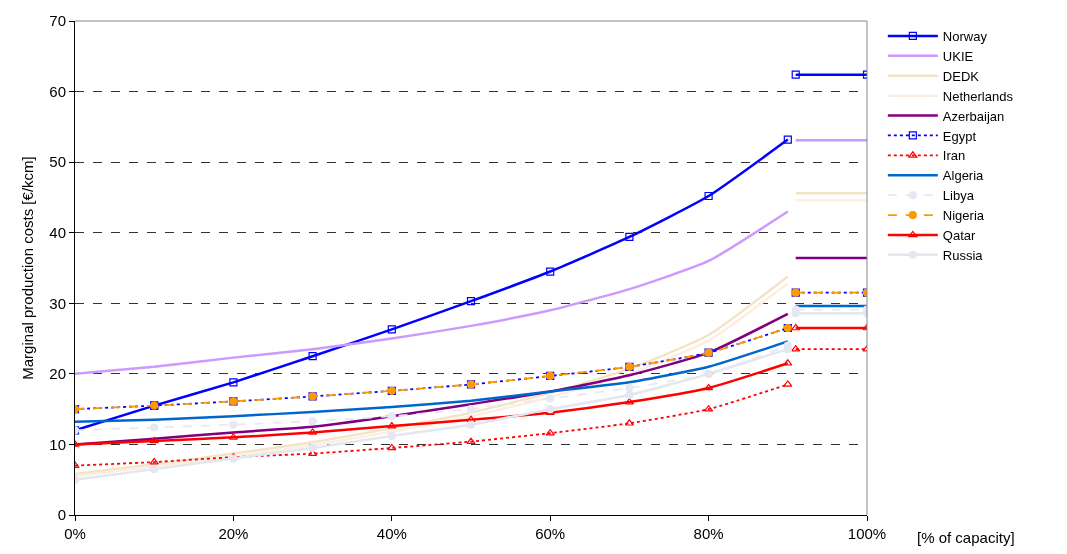 The height and width of the screenshot is (554, 1067). What do you see at coordinates (708, 533) in the screenshot?
I see `x-tick-label: 80%` at bounding box center [708, 533].